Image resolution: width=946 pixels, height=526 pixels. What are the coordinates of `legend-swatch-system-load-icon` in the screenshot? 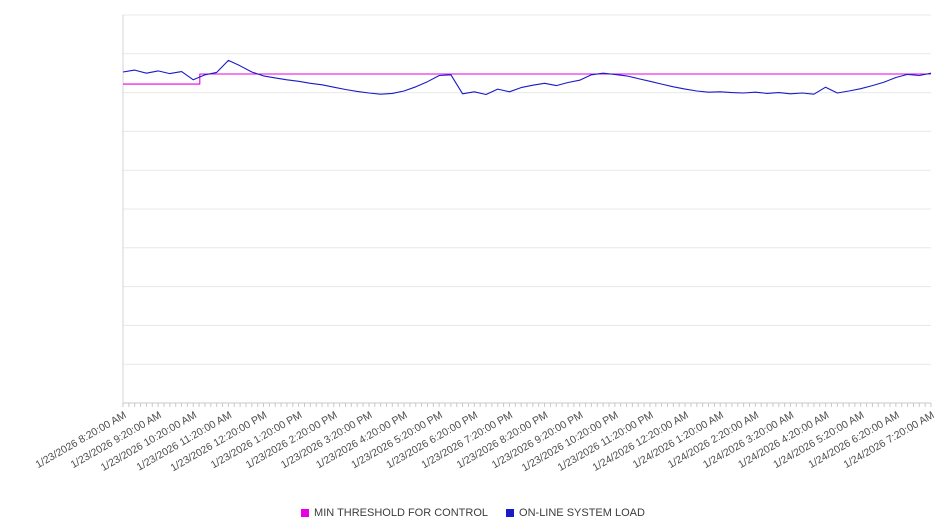 It's located at (510, 513).